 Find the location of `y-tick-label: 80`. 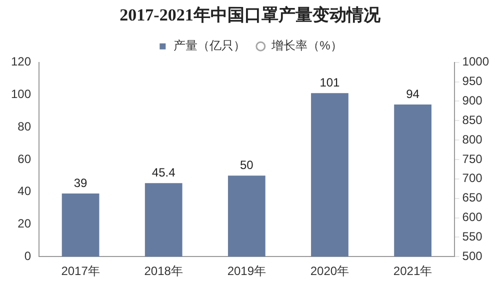

y-tick-label: 80 is located at coordinates (25, 126).